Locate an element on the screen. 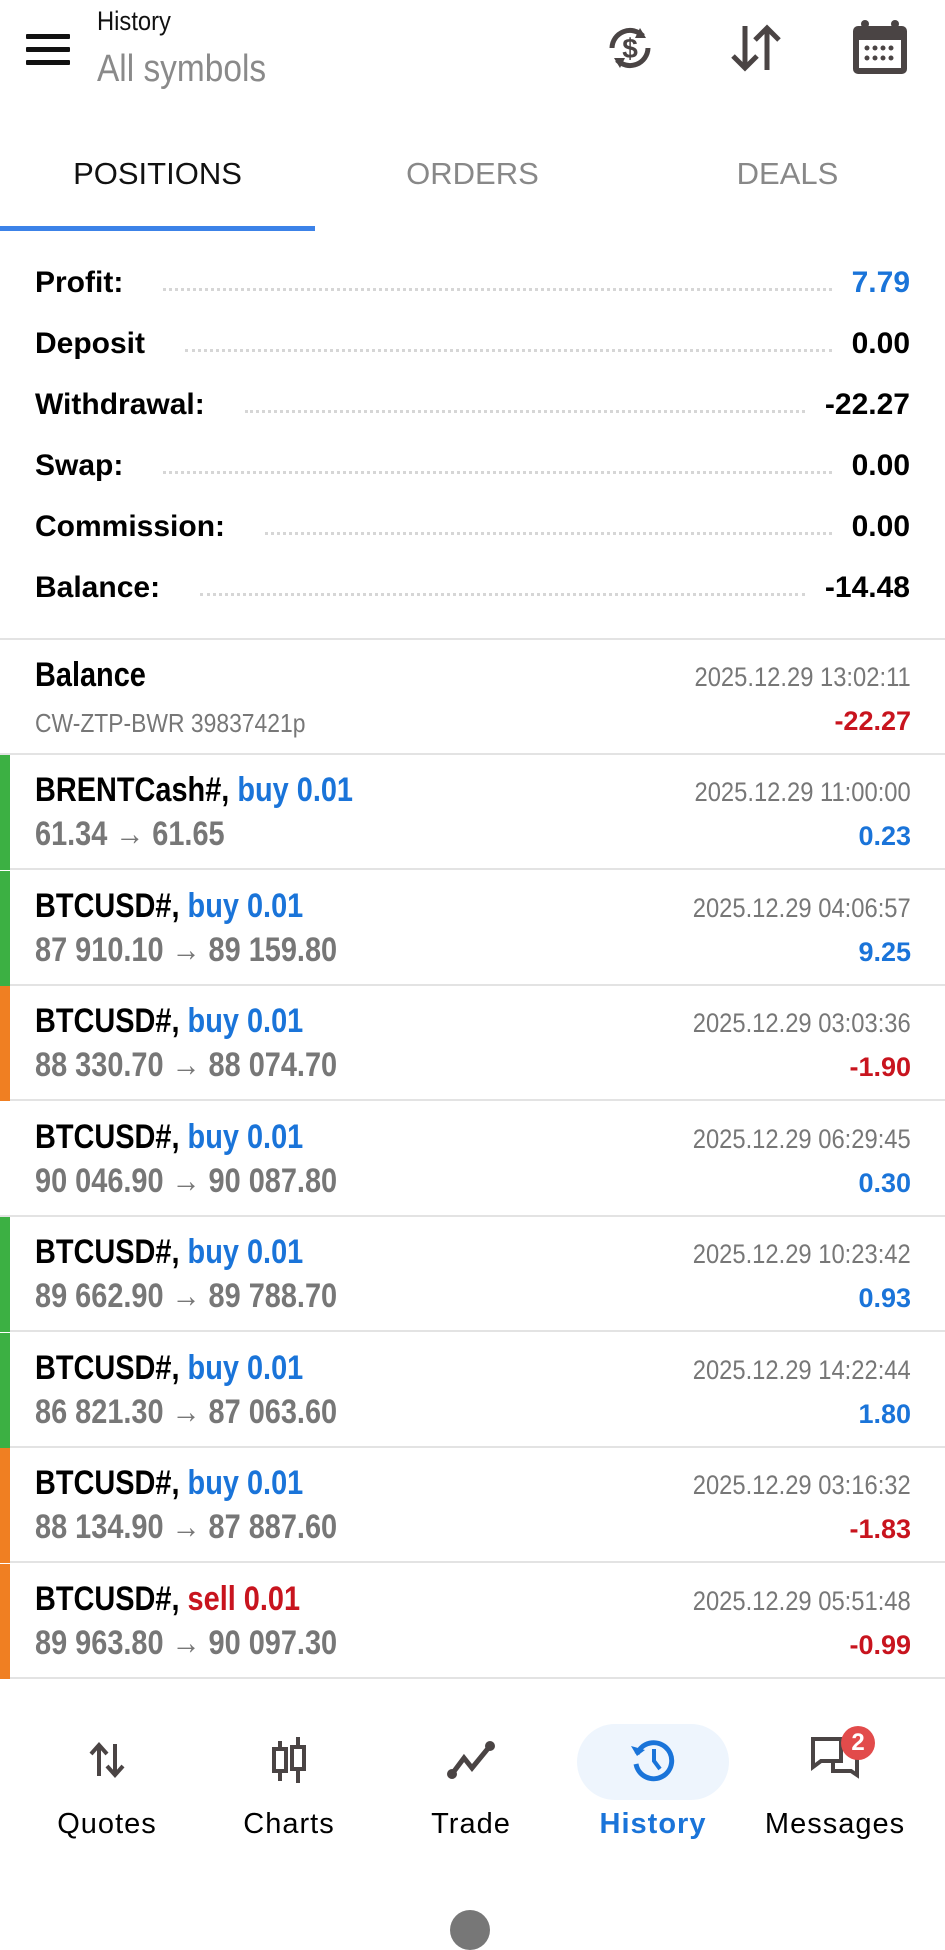 The width and height of the screenshot is (945, 1950). symbol-filter: All symbols is located at coordinates (182, 69).